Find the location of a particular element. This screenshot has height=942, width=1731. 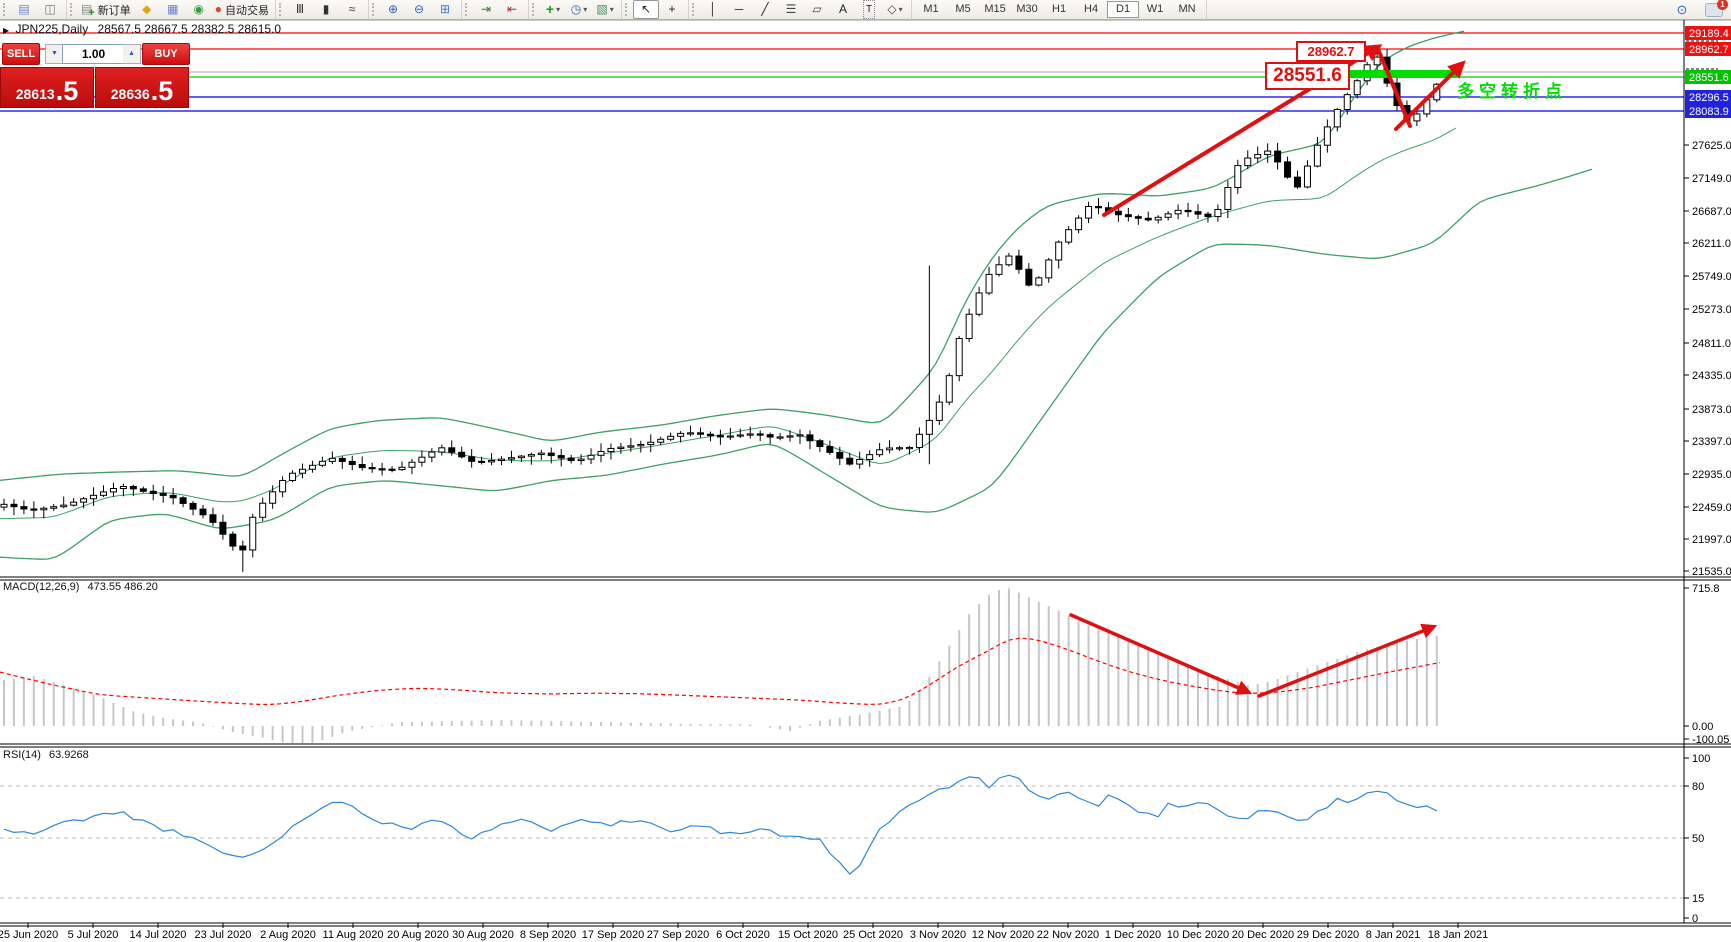

svg-text: 25749.0 is located at coordinates (1711, 277).